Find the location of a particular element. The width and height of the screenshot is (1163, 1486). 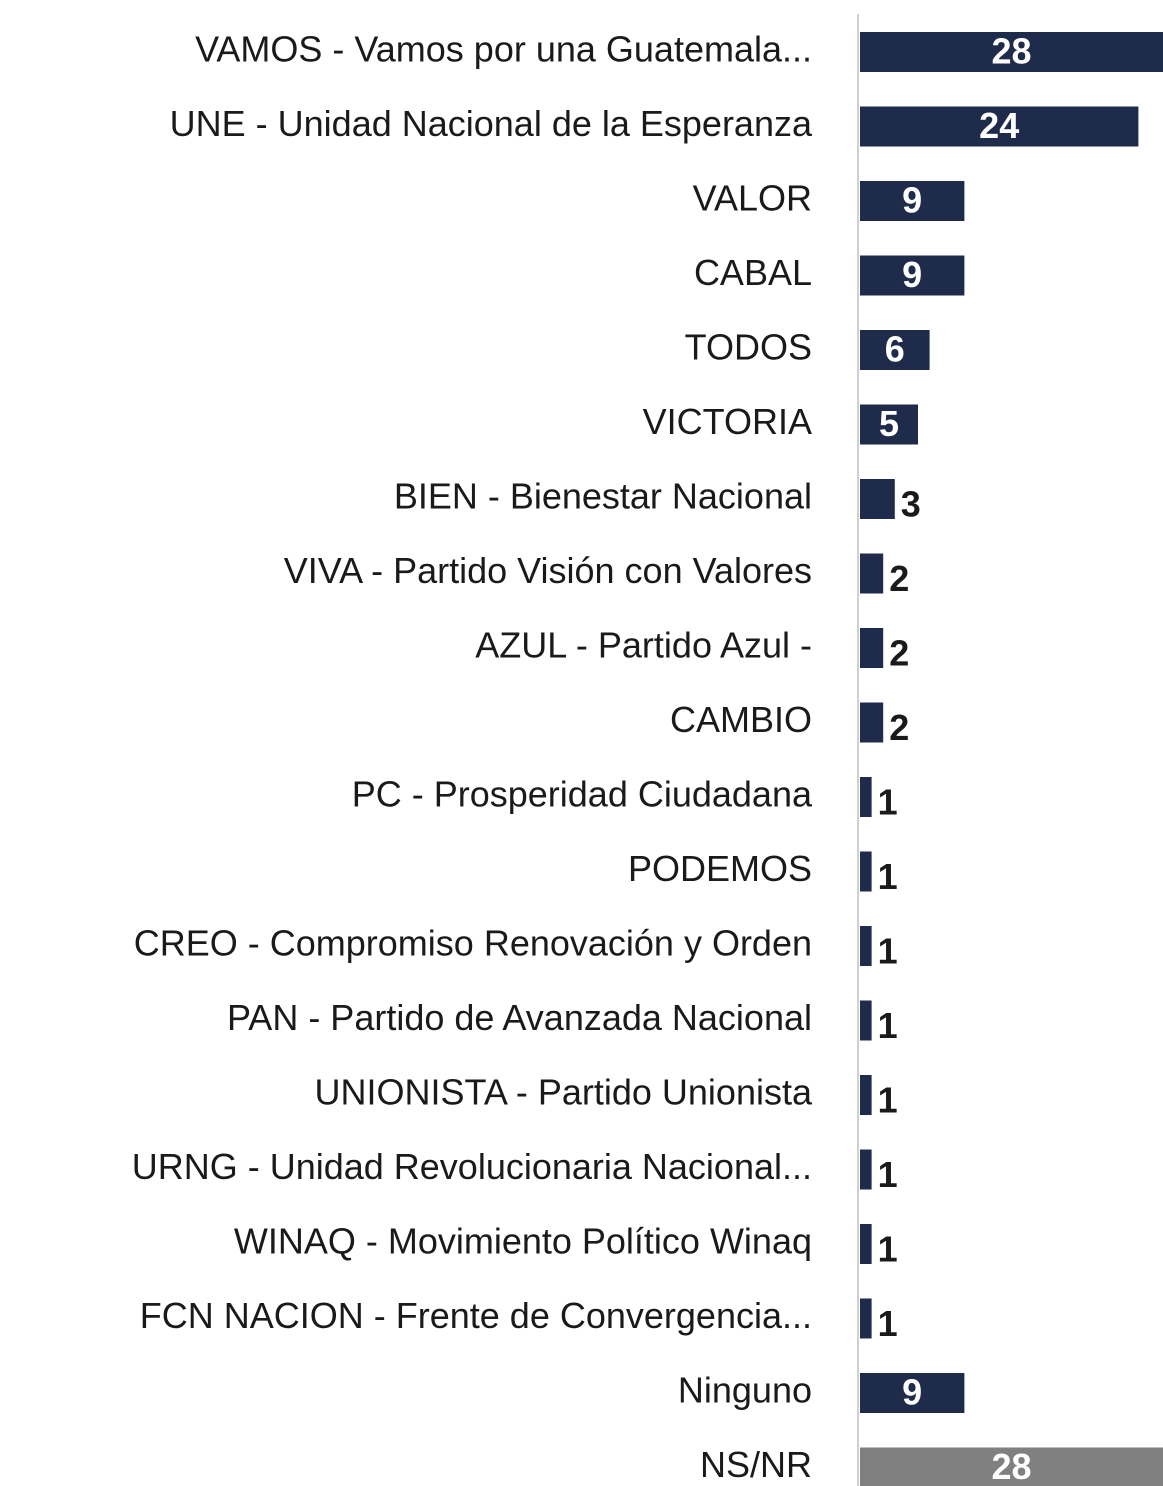

category-label: VICTORIA is located at coordinates (727, 421).